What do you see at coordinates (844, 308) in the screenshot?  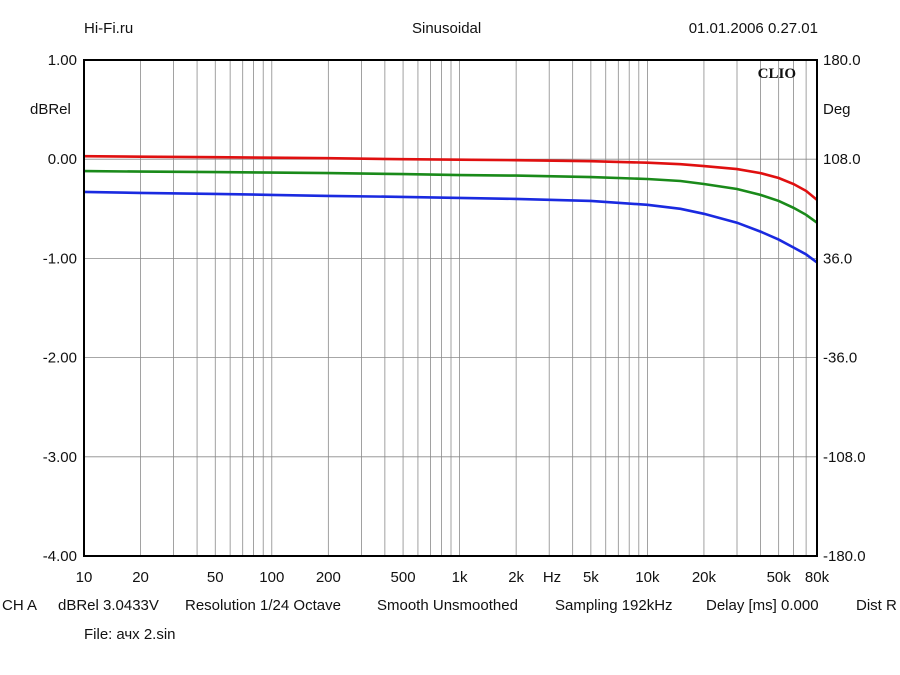 I see `y2-tick-labels: 180.0 108.0 36.0 -36.0 -108.0 -180.0` at bounding box center [844, 308].